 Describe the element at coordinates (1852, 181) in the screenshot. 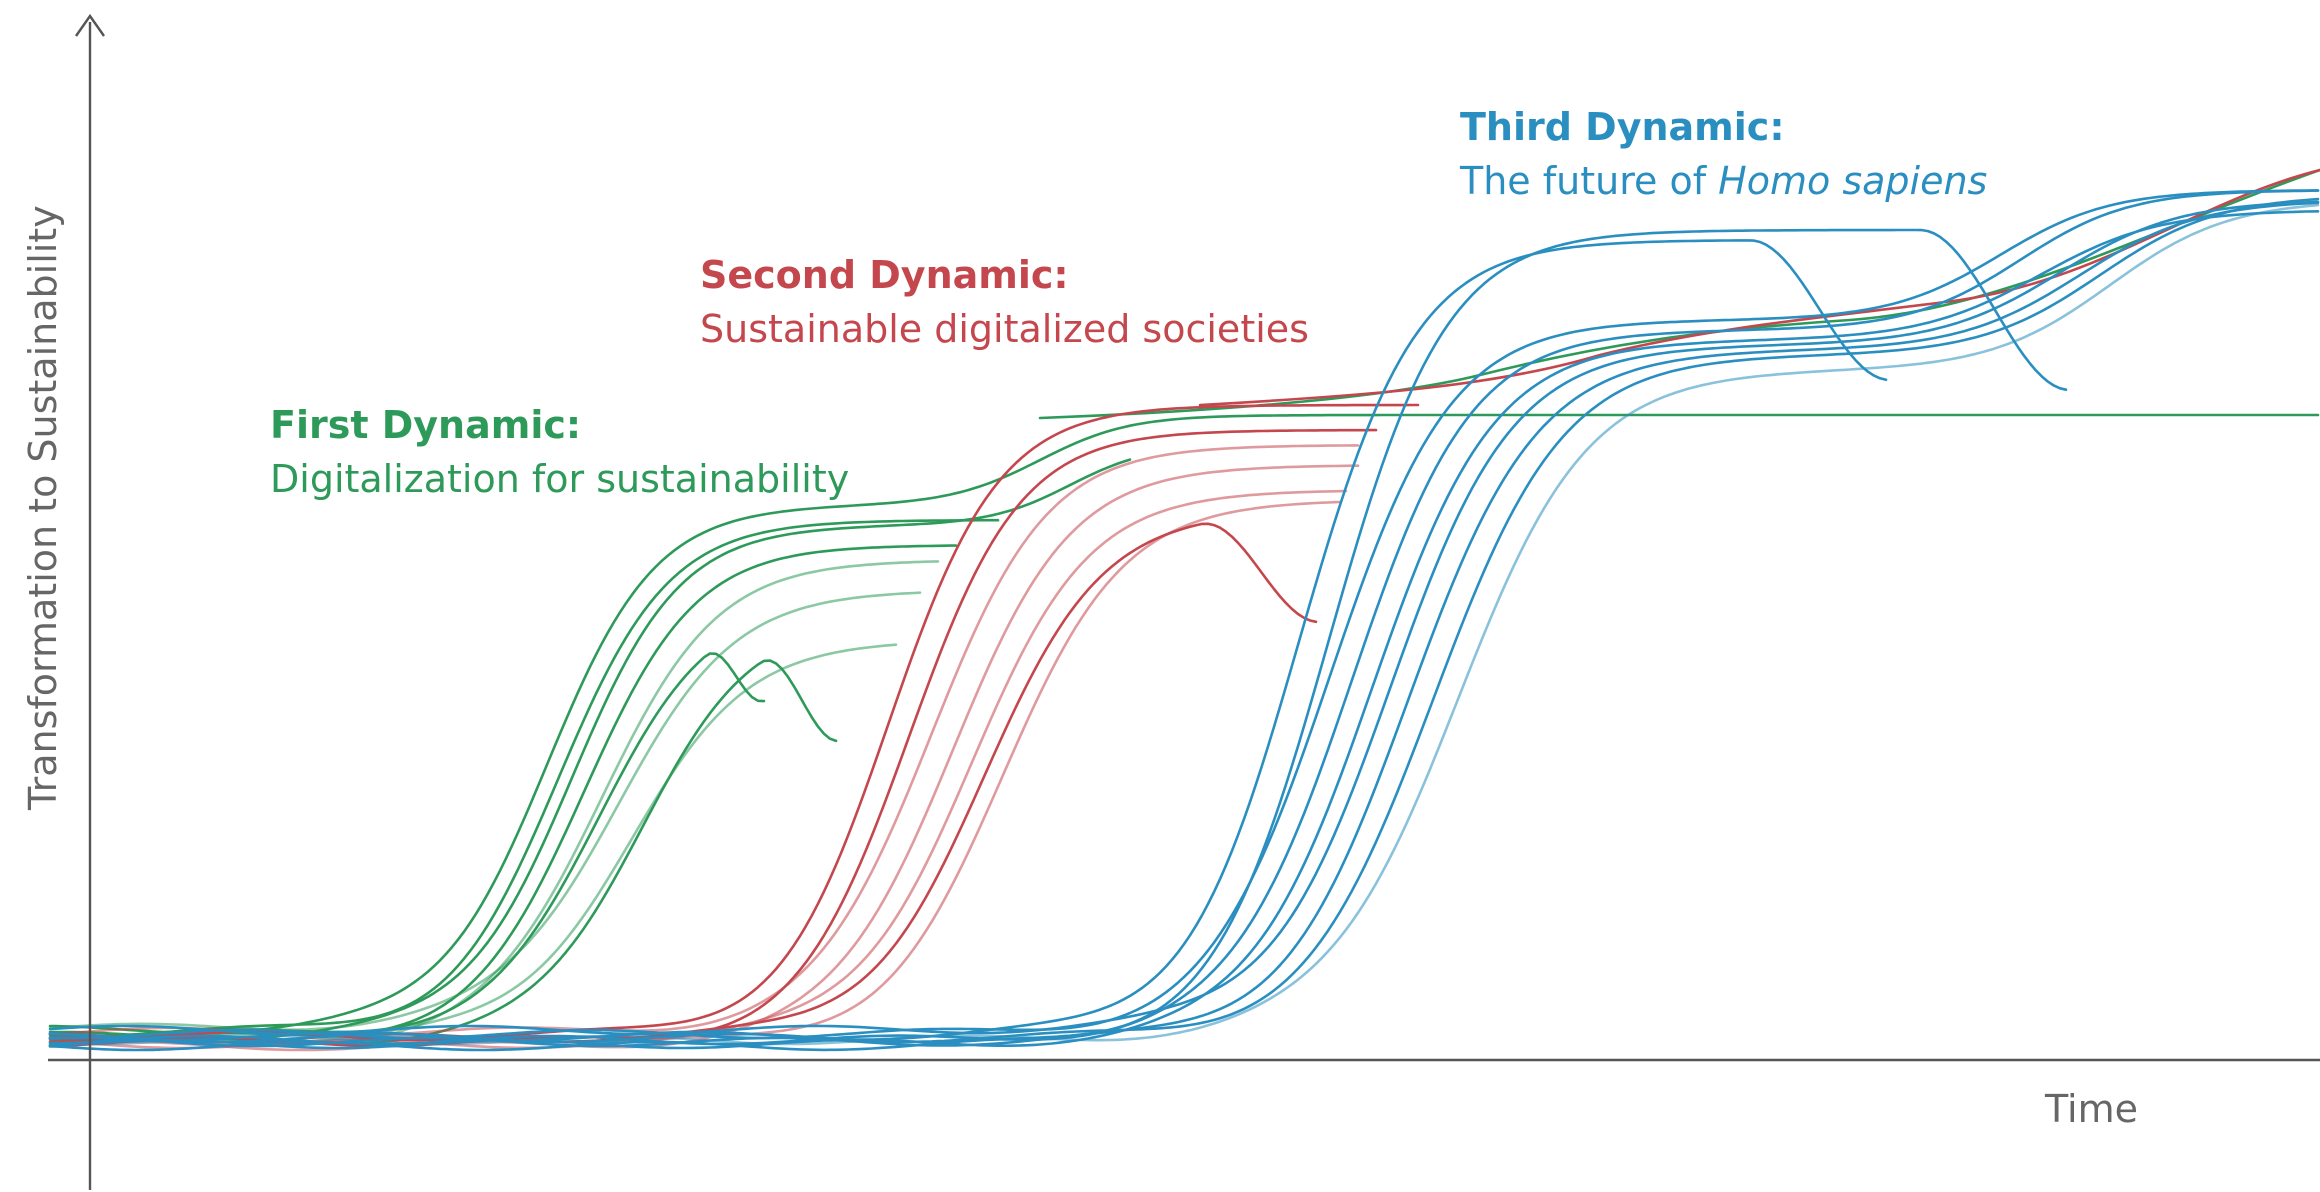

I see `third-dynamic-subtitle-part: Homo sapiens` at that location.